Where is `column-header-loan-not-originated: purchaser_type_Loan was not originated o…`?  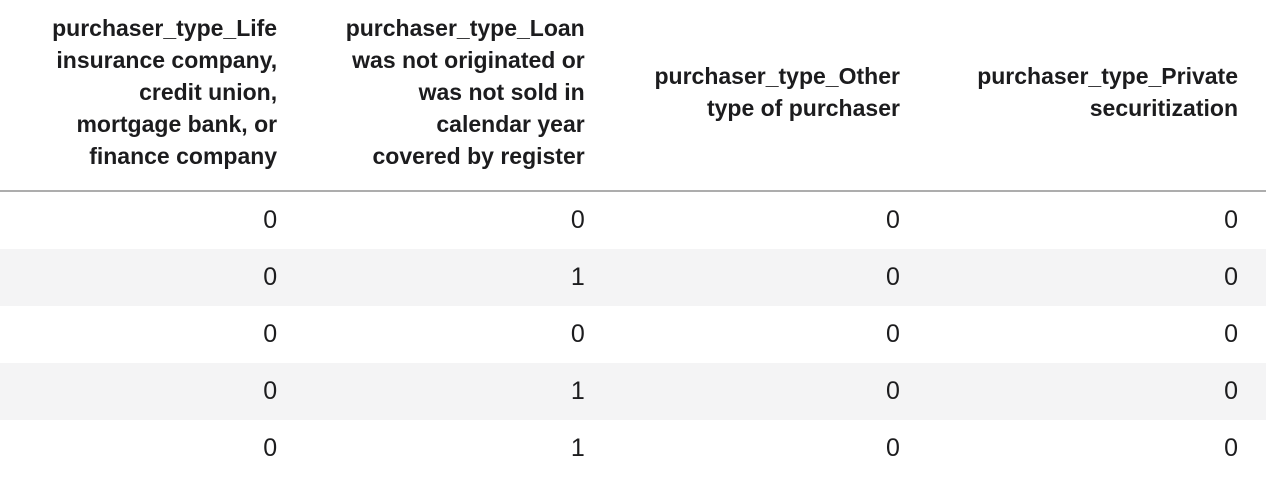
column-header-loan-not-originated: purchaser_type_Loan was not originated o… is located at coordinates (459, 96).